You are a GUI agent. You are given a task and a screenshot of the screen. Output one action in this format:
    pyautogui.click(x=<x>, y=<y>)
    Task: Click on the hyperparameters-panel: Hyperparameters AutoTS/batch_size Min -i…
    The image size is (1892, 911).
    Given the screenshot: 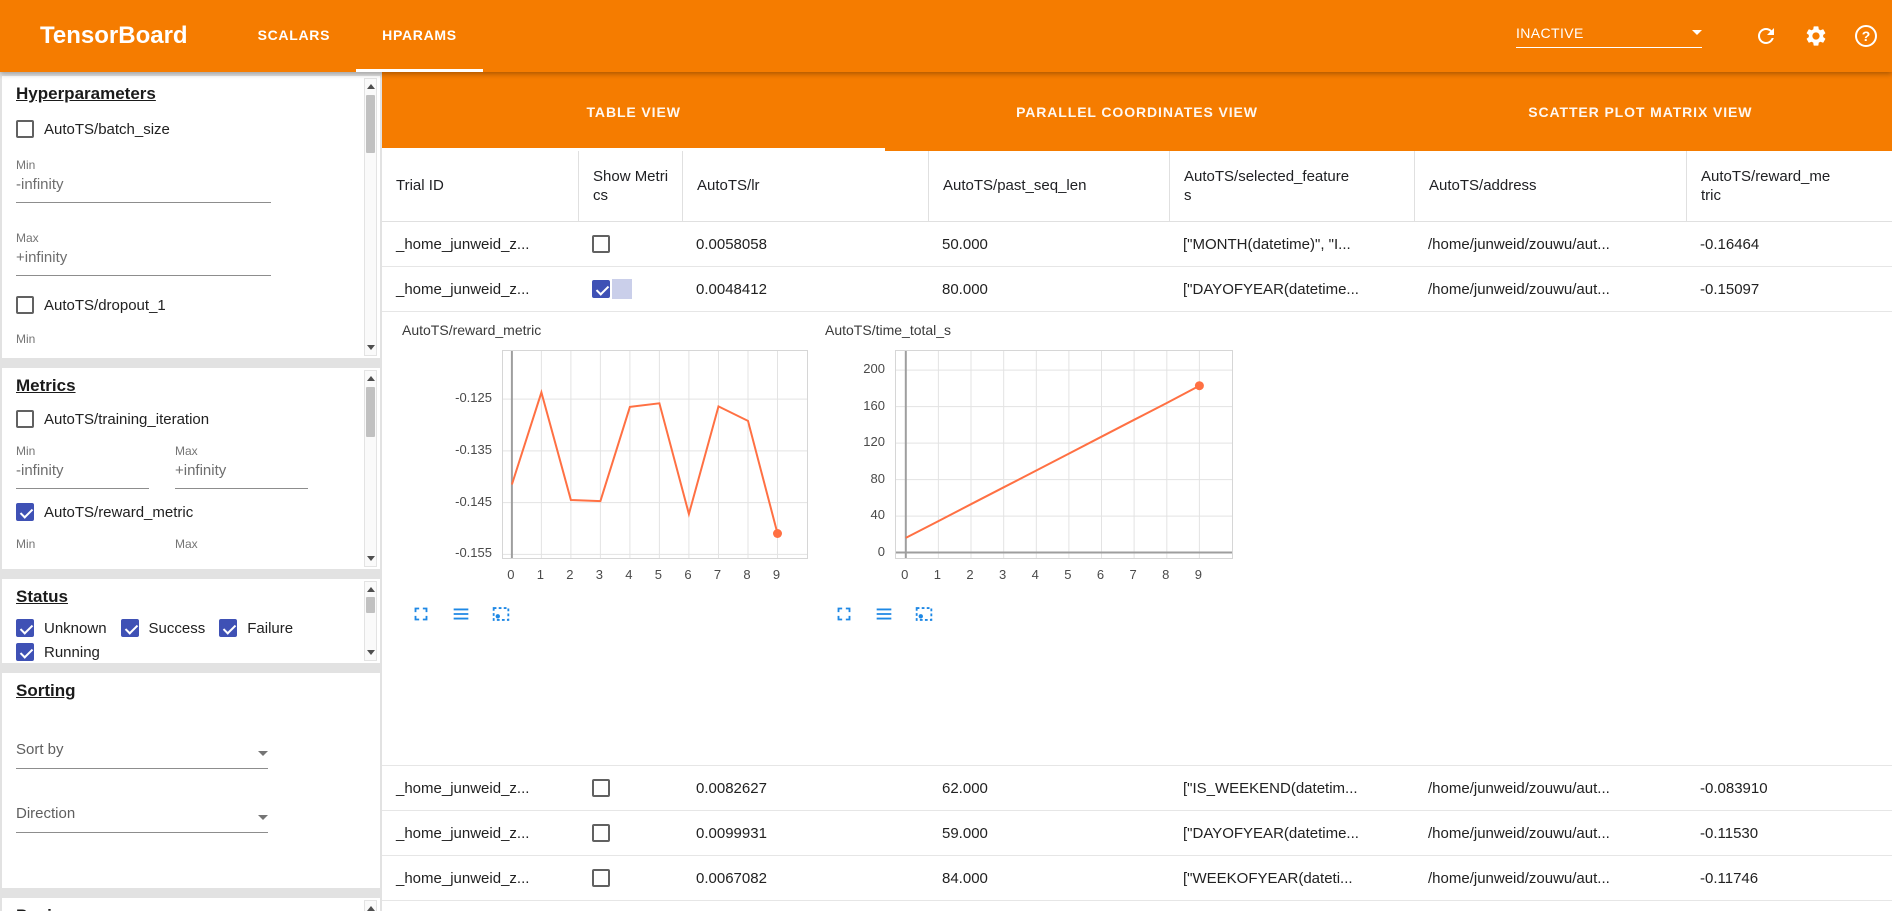 What is the action you would take?
    pyautogui.click(x=191, y=217)
    